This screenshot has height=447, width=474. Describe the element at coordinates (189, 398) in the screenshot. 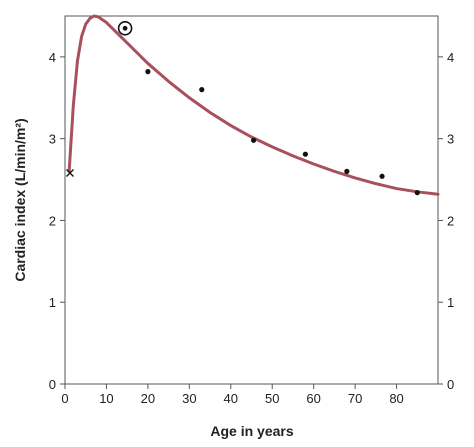

I see `x-tick-label-30: 30` at that location.